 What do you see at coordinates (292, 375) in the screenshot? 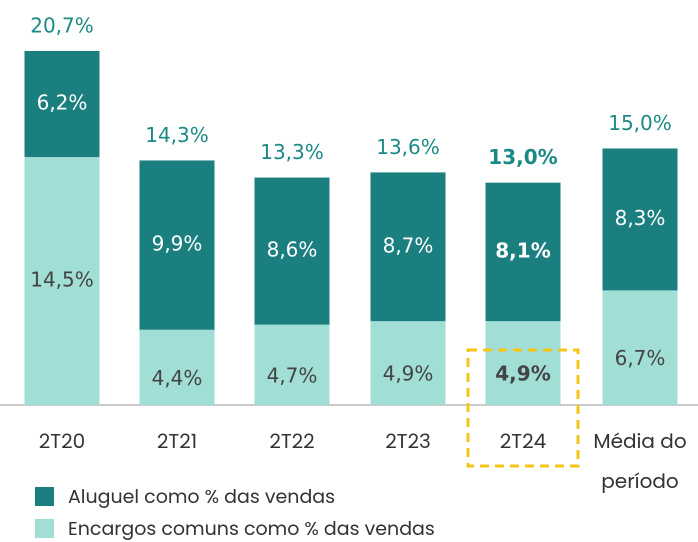
I see `value-label: 4,7%` at bounding box center [292, 375].